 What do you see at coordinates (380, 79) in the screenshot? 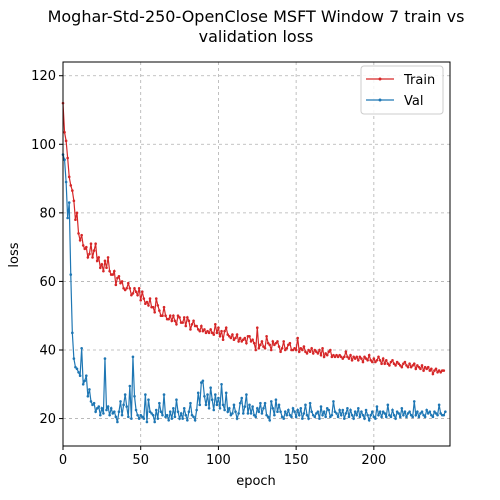
I see `legend-train-marker` at bounding box center [380, 79].